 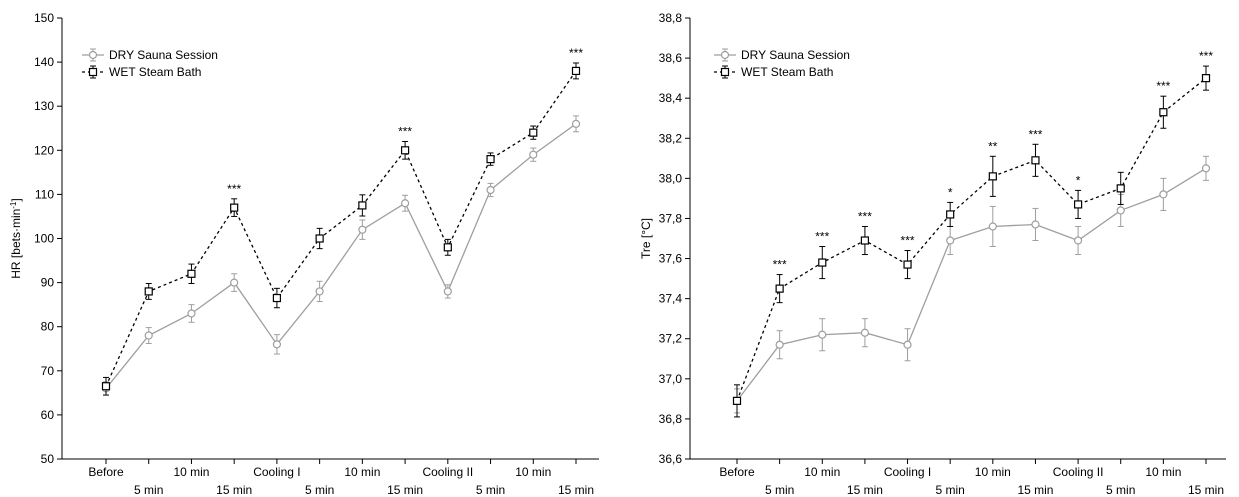 What do you see at coordinates (48, 415) in the screenshot?
I see `y-tick-label: 60` at bounding box center [48, 415].